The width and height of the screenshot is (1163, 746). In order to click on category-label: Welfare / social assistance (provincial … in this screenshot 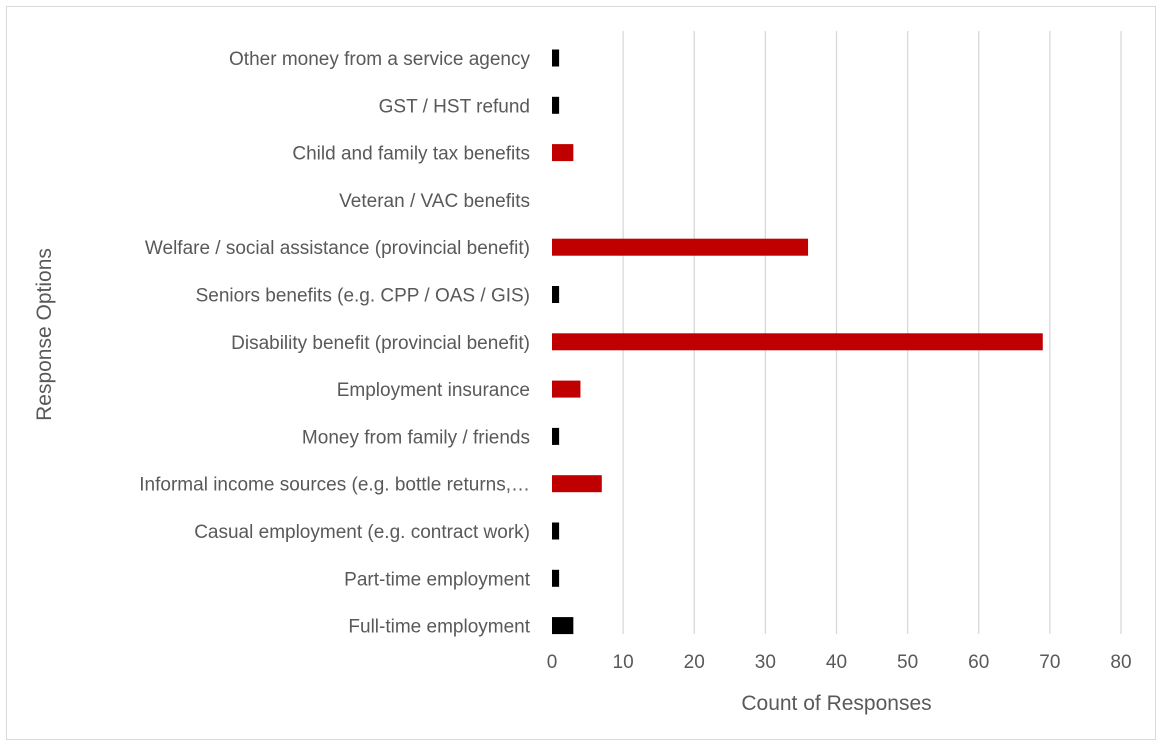, I will do `click(337, 248)`.